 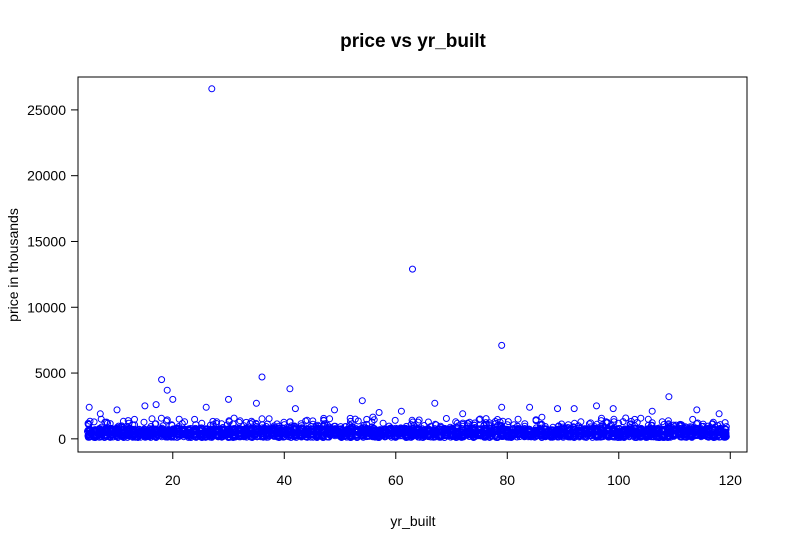 What do you see at coordinates (52, 274) in the screenshot?
I see `y-axis: 0 5000 10000 15000 20000 25000` at bounding box center [52, 274].